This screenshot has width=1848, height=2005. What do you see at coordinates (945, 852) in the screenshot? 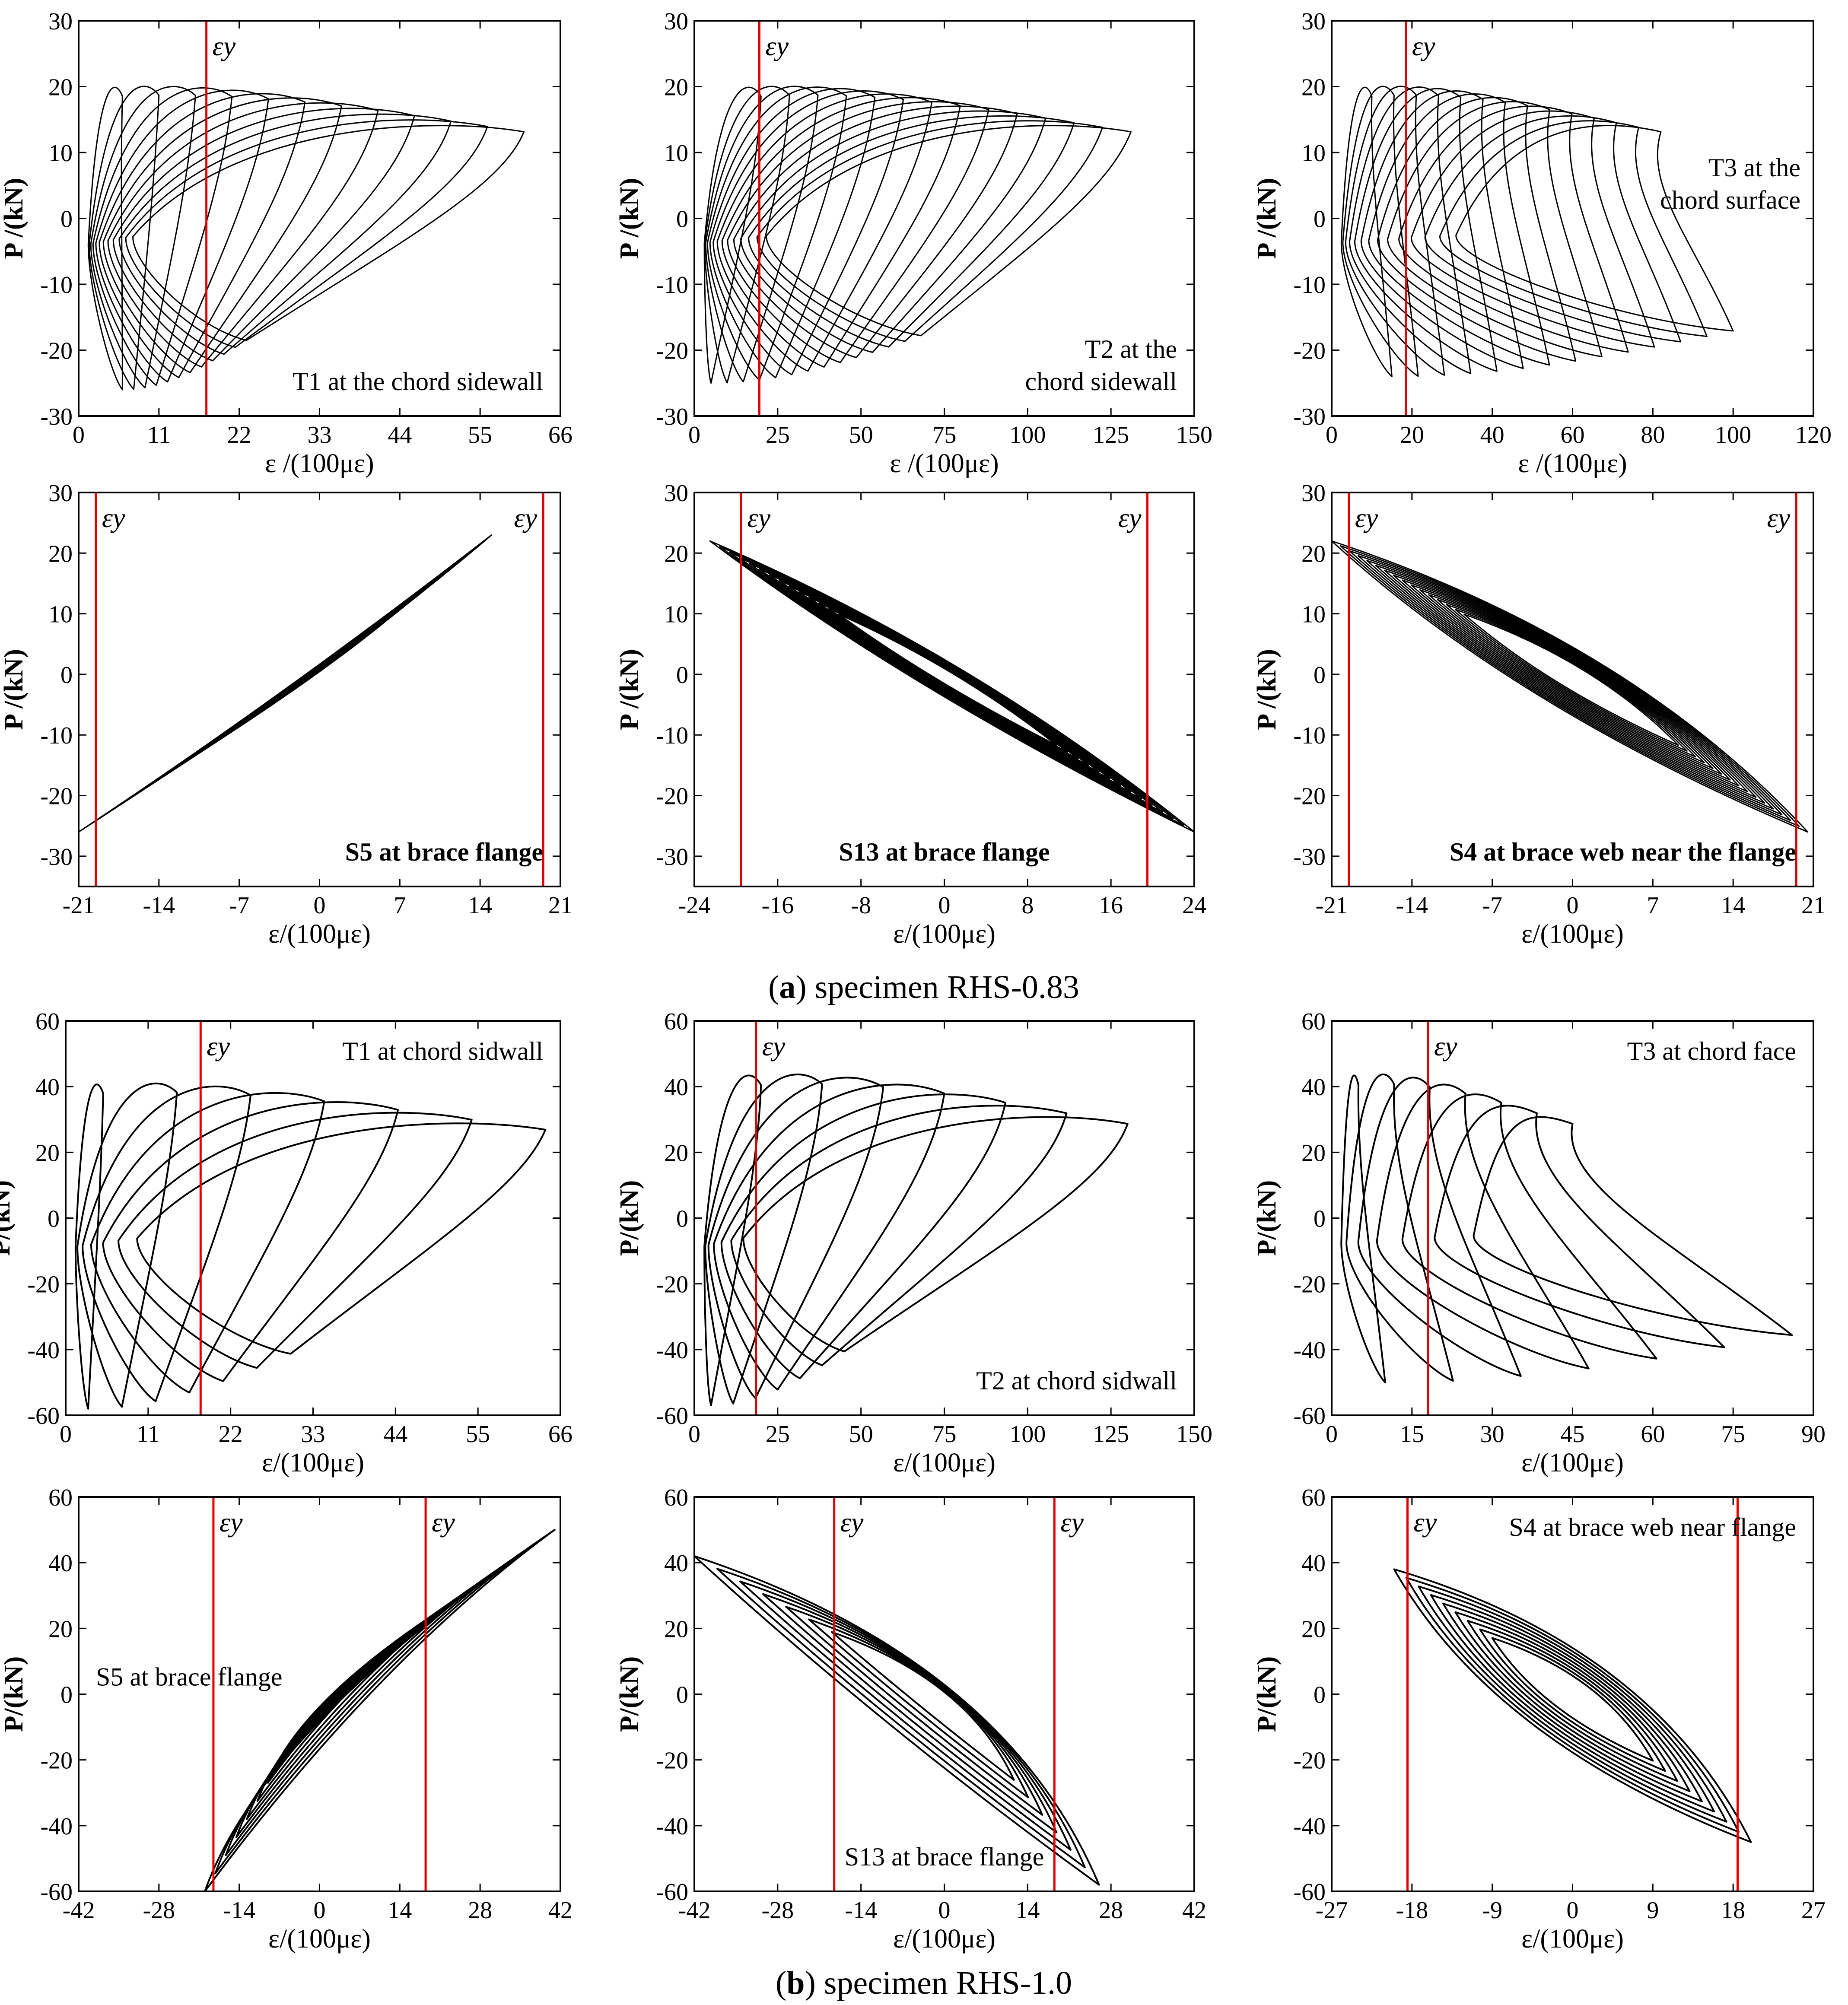
I see `curve-annotation: S13 at brace flange` at bounding box center [945, 852].